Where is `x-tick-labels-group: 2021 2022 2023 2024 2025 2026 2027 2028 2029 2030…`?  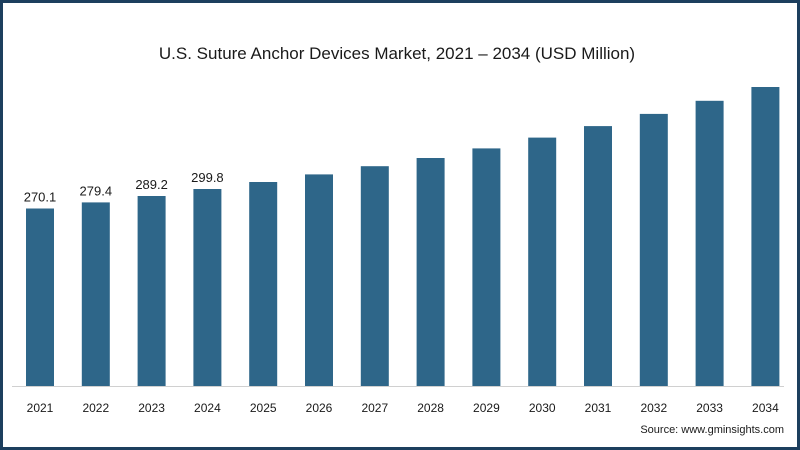
x-tick-labels-group: 2021 2022 2023 2024 2025 2026 2027 2028 2029 2030… is located at coordinates (403, 408).